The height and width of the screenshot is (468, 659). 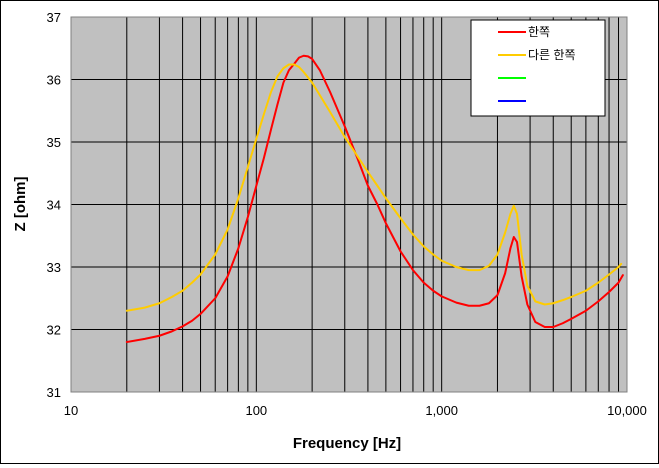 What do you see at coordinates (54, 392) in the screenshot?
I see `y-tick-label: 31` at bounding box center [54, 392].